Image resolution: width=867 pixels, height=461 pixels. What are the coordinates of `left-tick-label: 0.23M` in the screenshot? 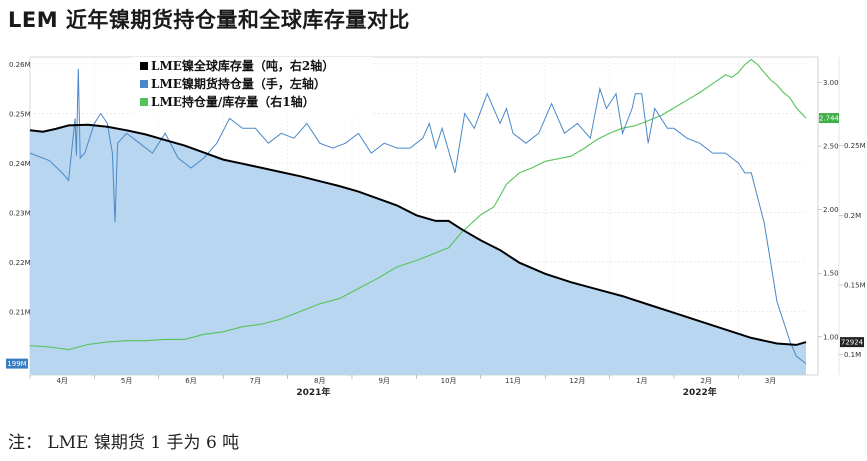 It's located at (20, 214).